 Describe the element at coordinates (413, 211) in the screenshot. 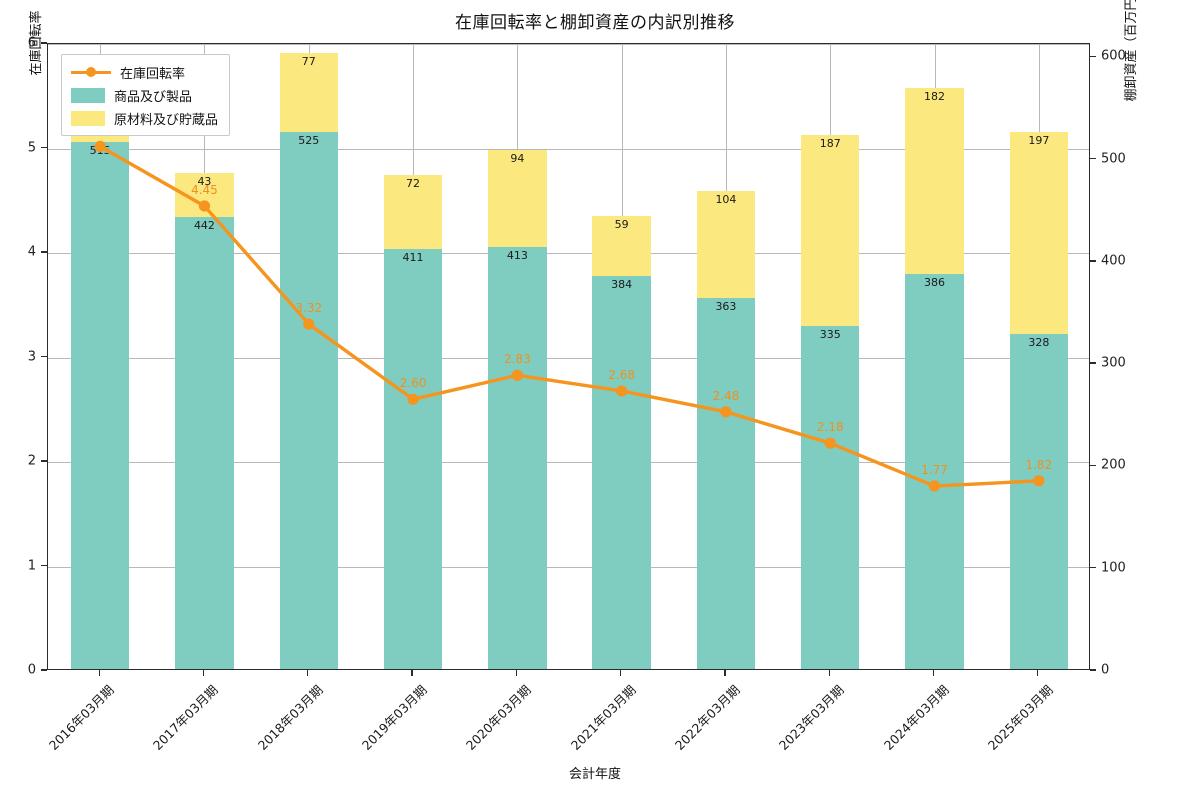

I see `bar-segment-yellow: 72` at that location.